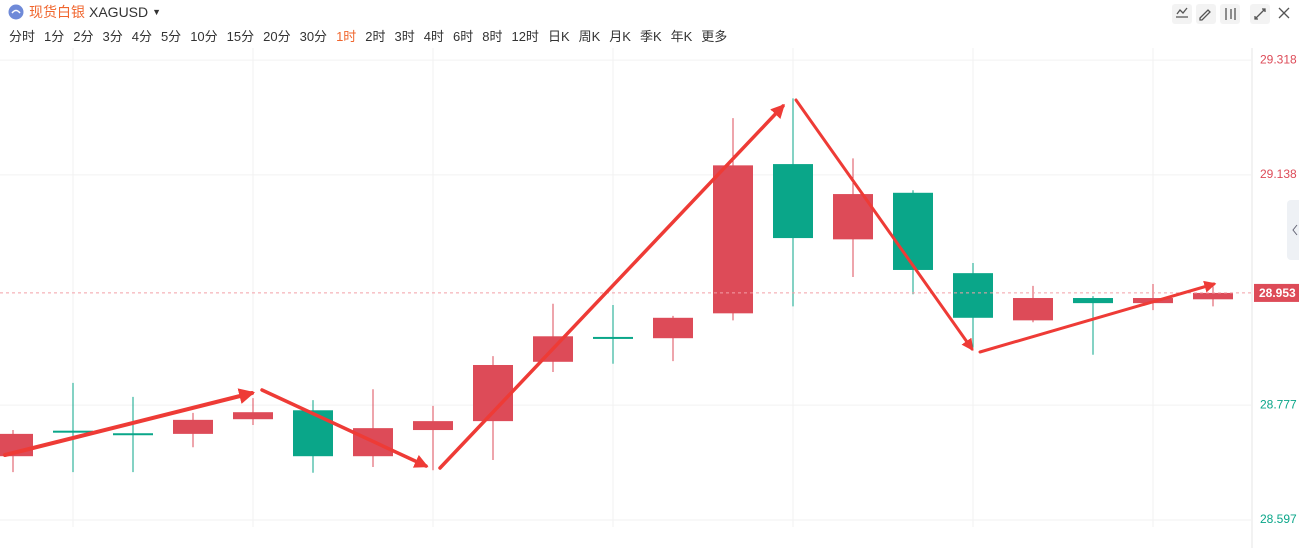 The image size is (1299, 548). Describe the element at coordinates (375, 36) in the screenshot. I see `period-tab: 2时` at that location.